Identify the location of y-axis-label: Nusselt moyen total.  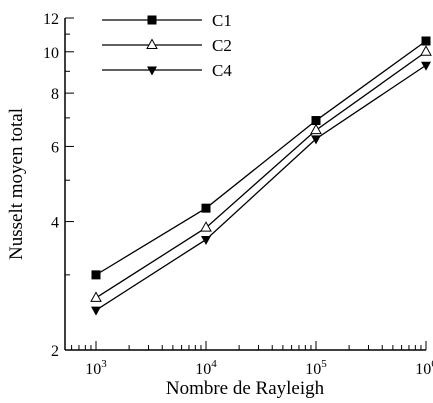
(16, 184).